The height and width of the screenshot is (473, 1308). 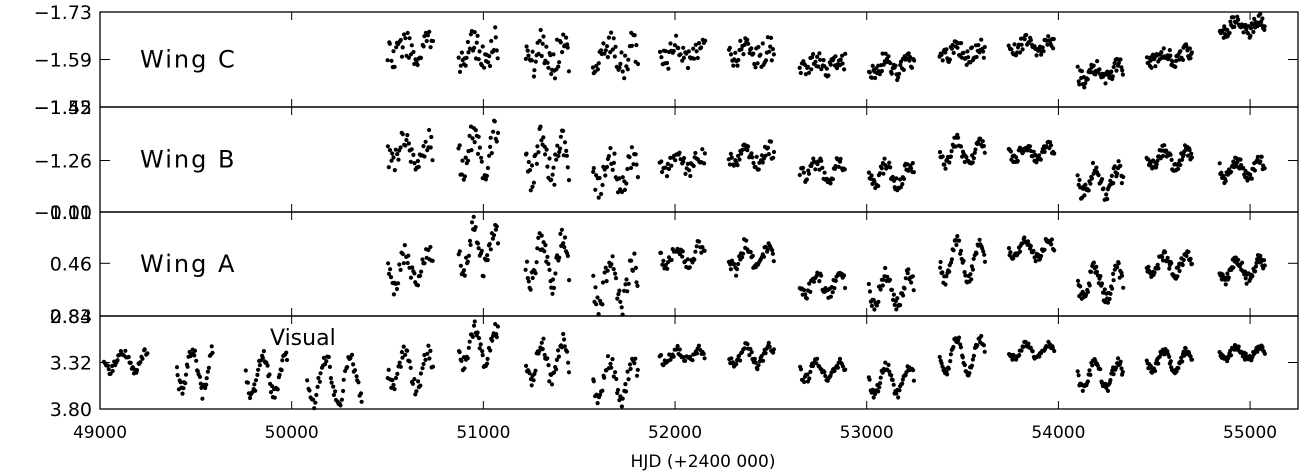 I want to click on y-tick-label: 3.32, so click(x=71, y=364).